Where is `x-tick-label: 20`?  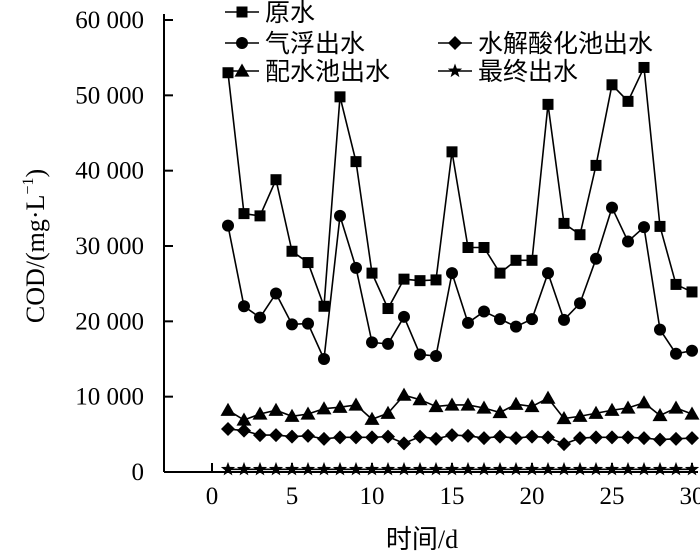
x-tick-label: 20 is located at coordinates (532, 496).